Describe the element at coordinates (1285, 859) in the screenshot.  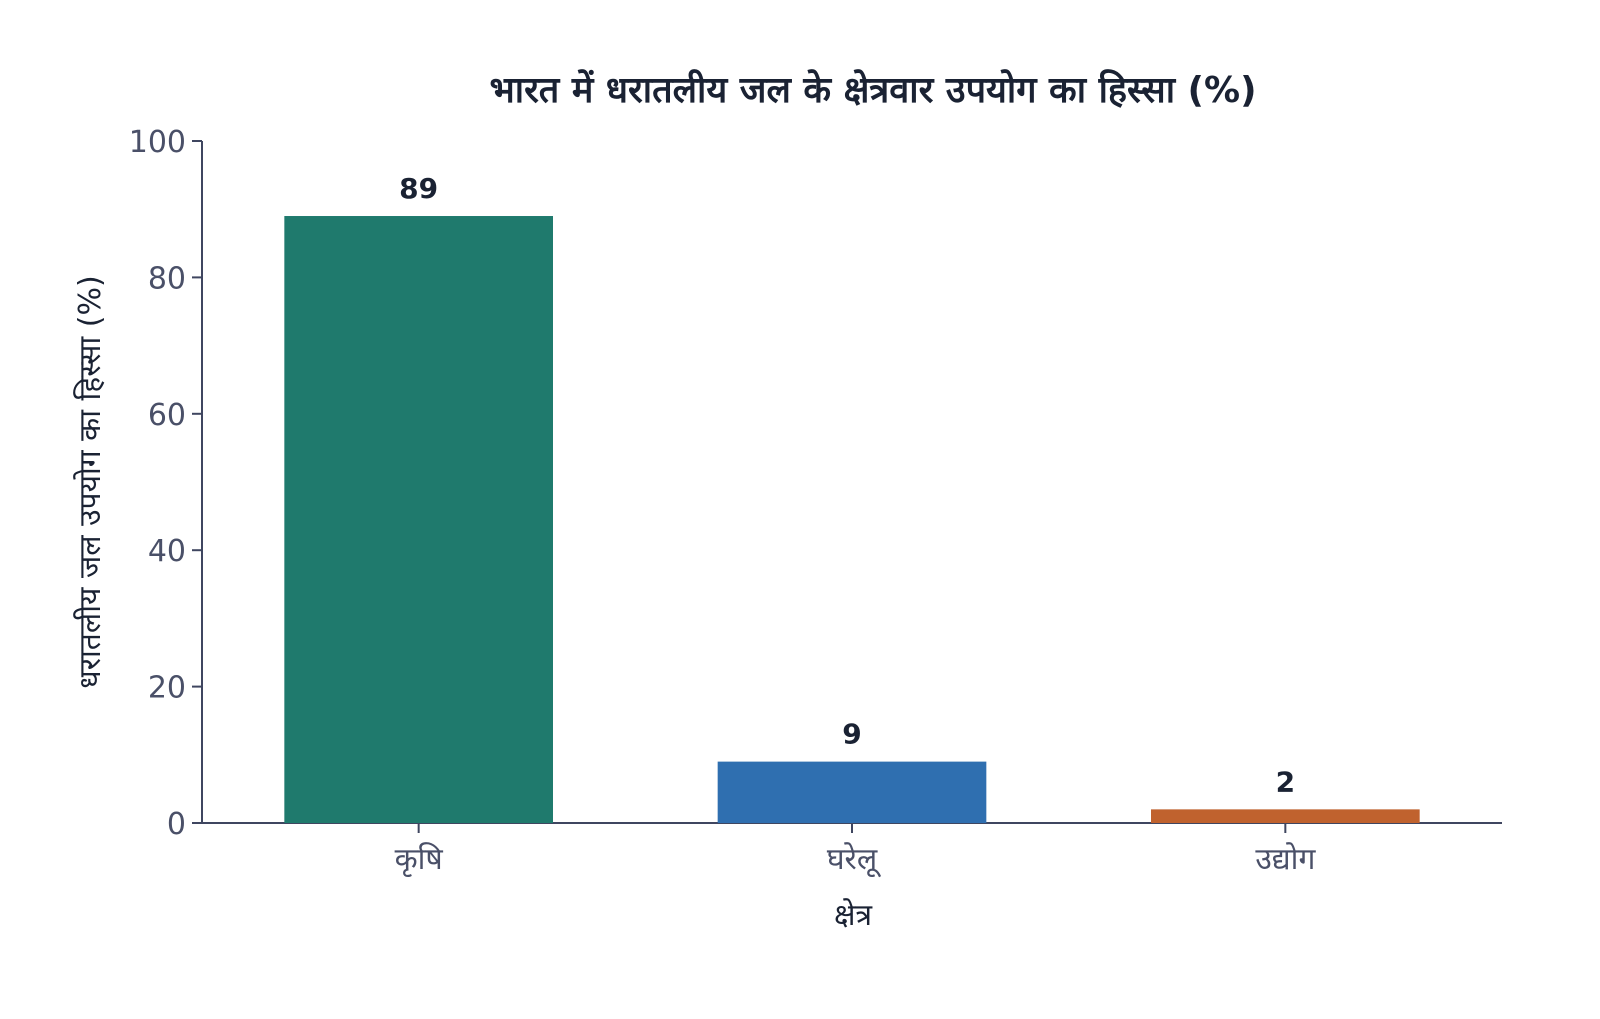
I see `x-tick-label: उद्योग` at that location.